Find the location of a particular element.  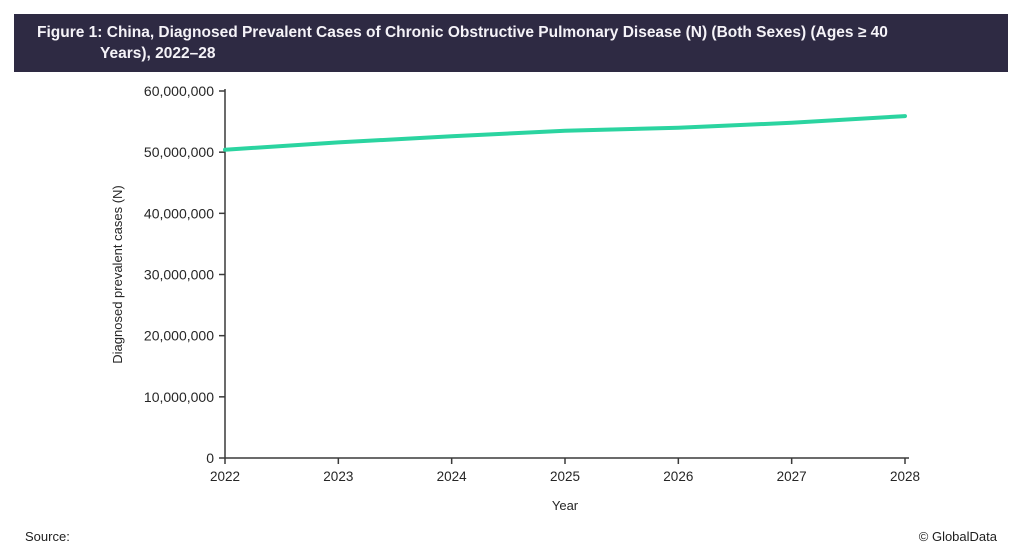

x-tick-label: 2023 is located at coordinates (338, 476).